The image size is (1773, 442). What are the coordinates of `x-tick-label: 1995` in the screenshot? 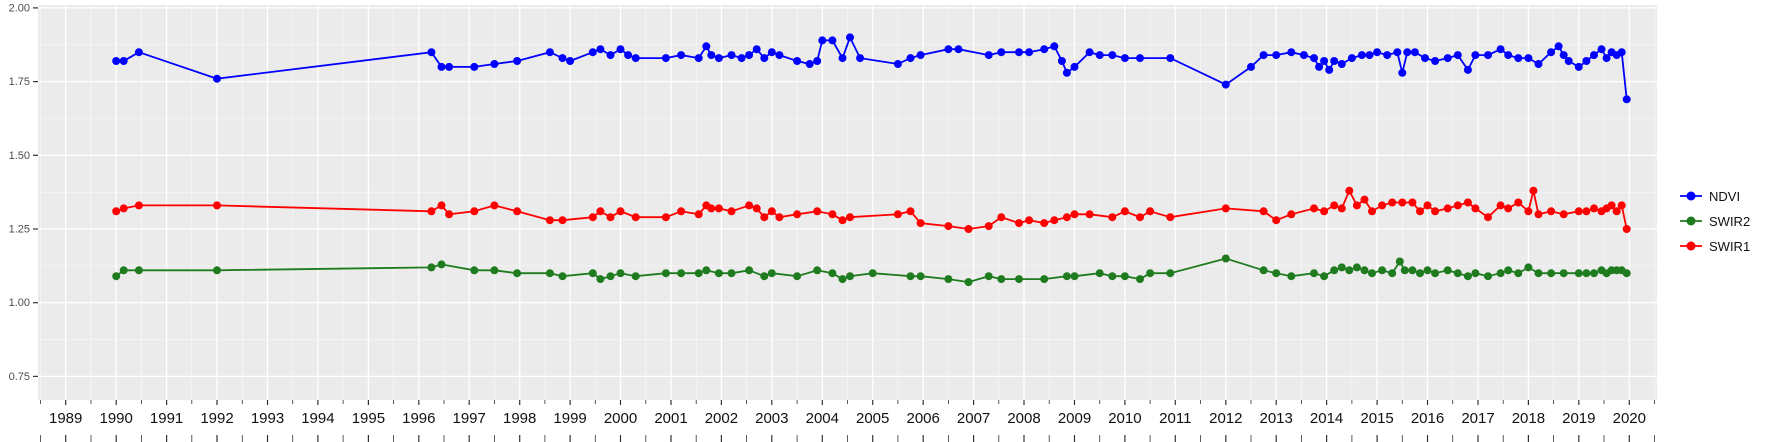 It's located at (368, 418).